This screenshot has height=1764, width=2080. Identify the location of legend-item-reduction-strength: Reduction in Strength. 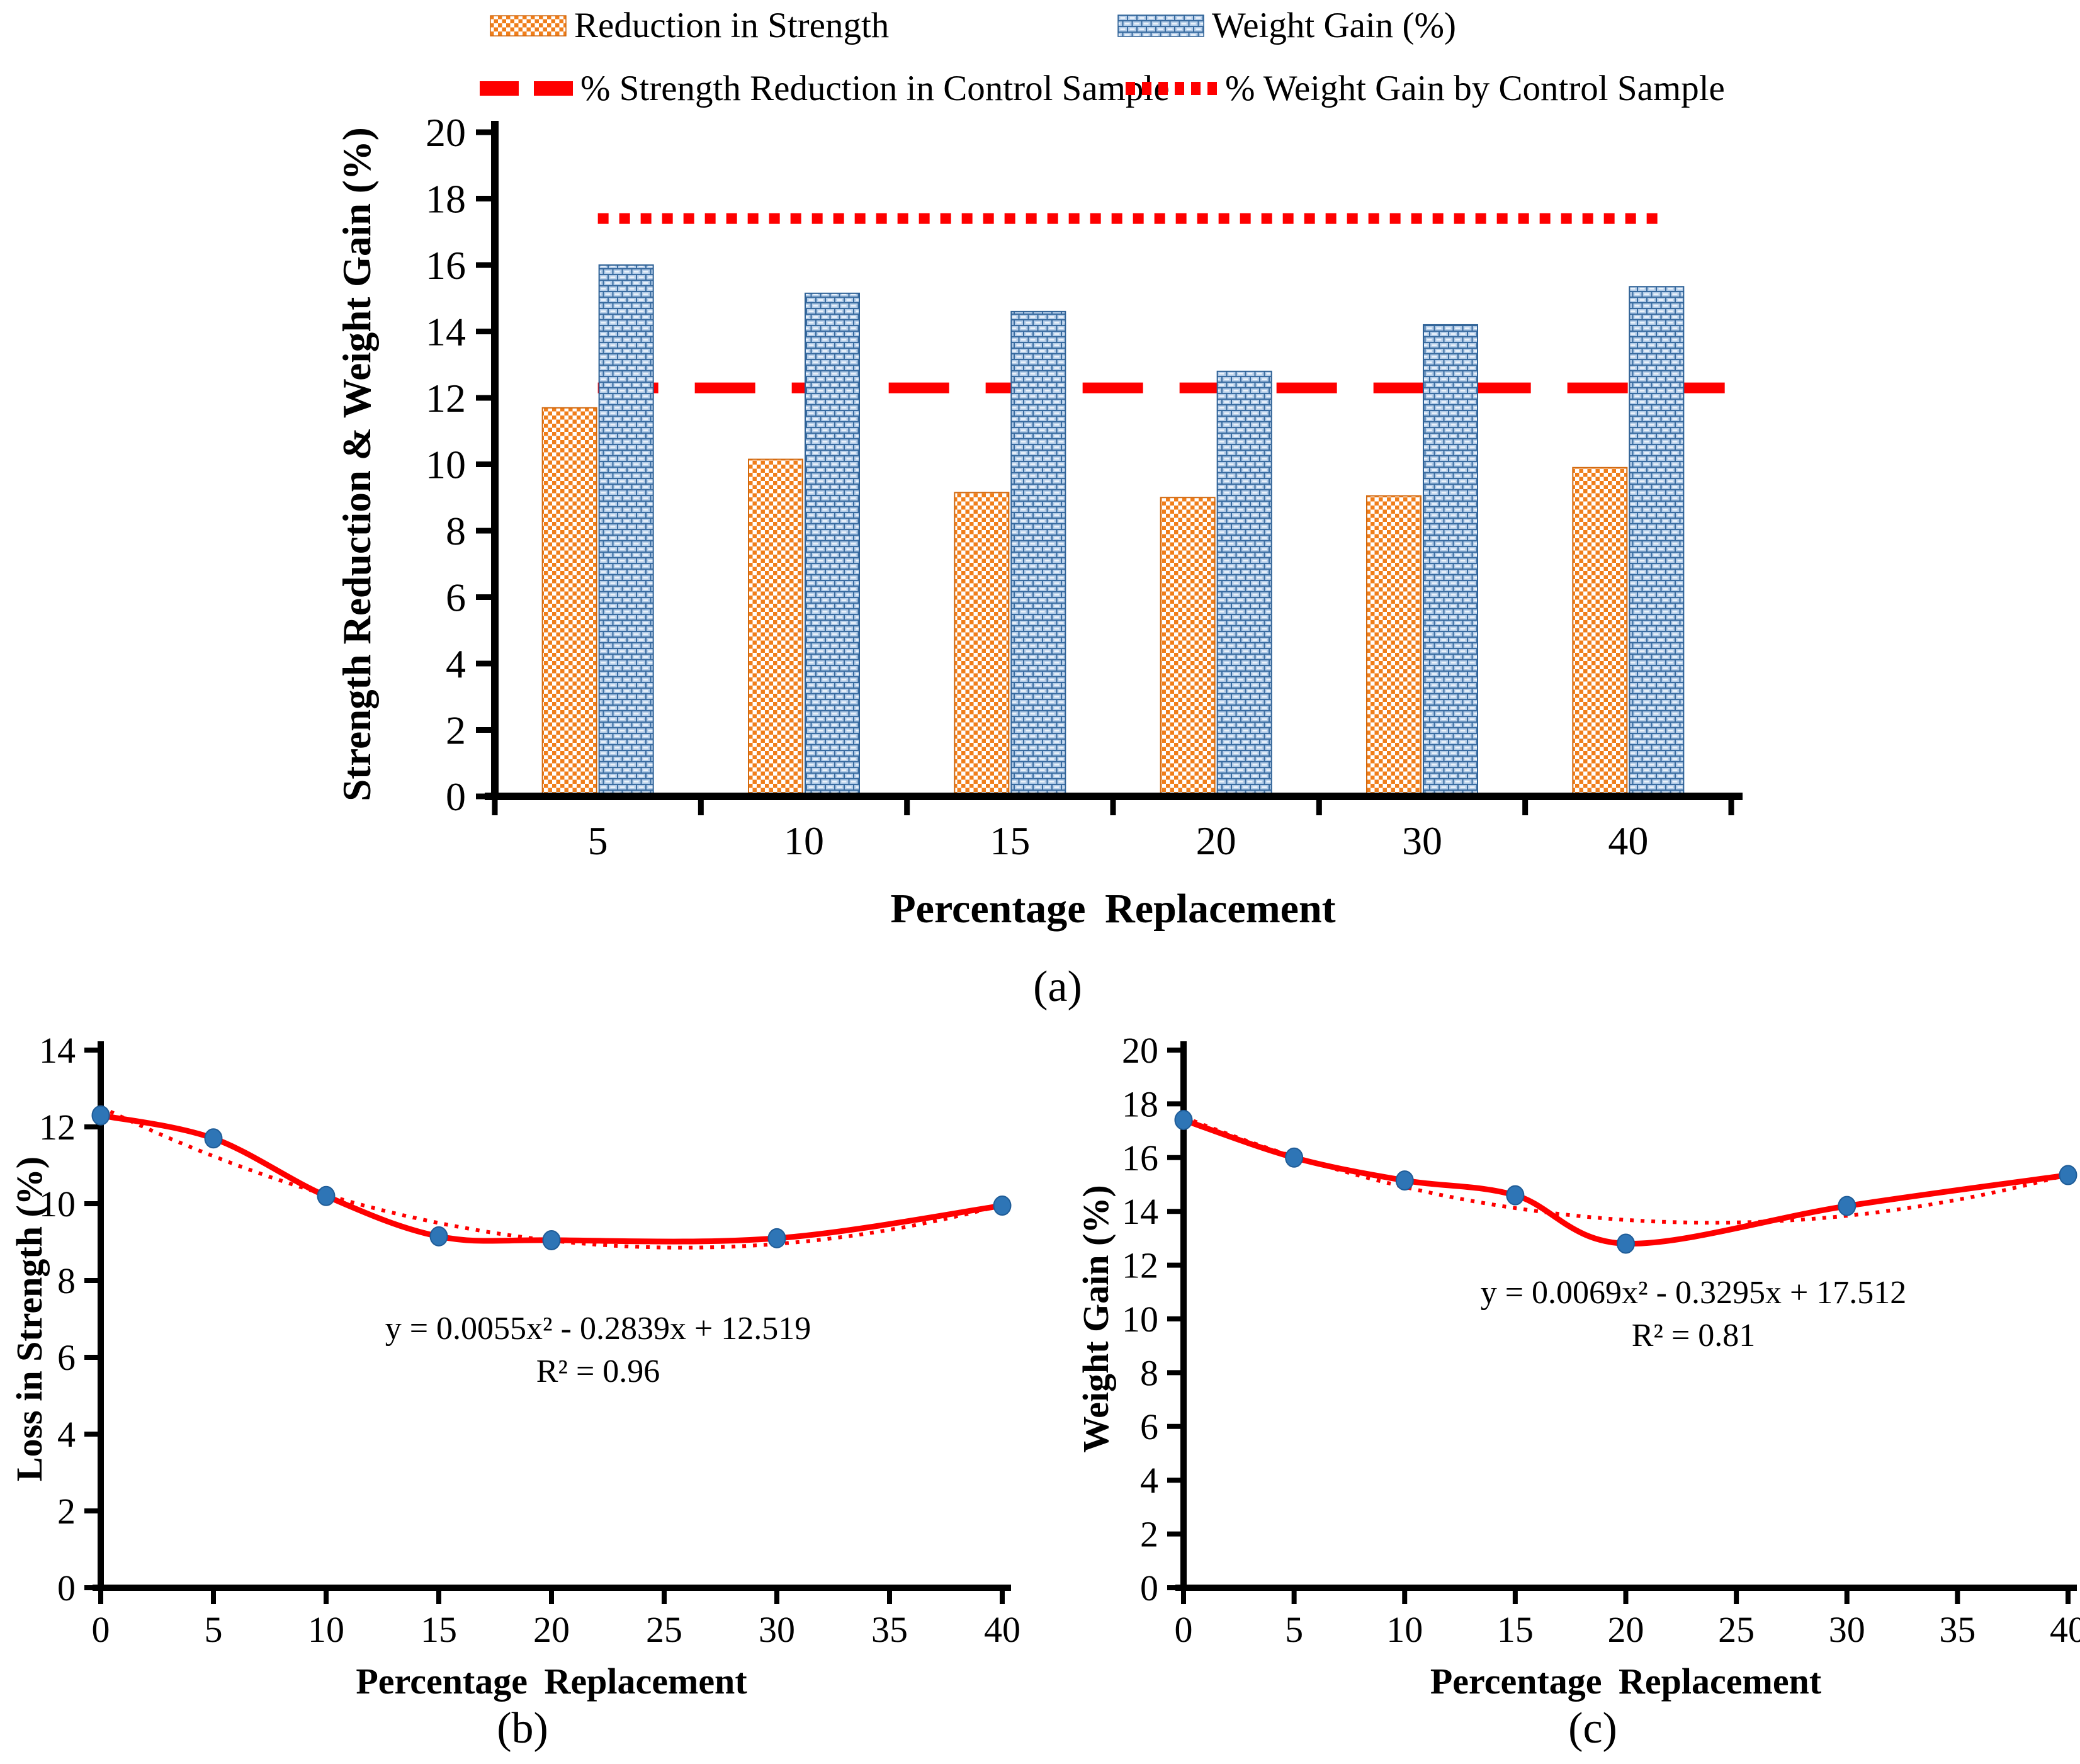
(689, 26).